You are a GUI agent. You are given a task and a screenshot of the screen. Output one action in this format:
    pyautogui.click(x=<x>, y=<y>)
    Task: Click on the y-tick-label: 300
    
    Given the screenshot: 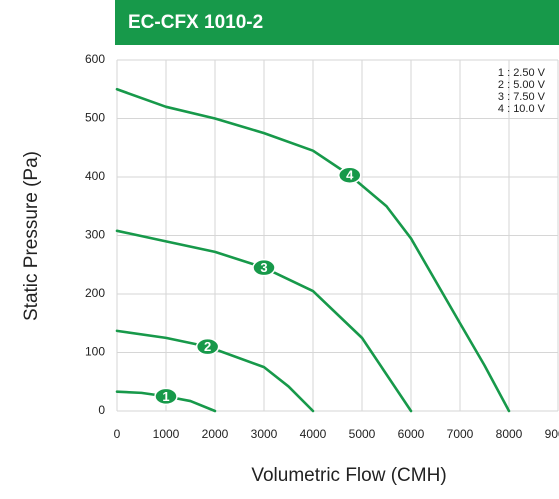 What is the action you would take?
    pyautogui.click(x=95, y=235)
    